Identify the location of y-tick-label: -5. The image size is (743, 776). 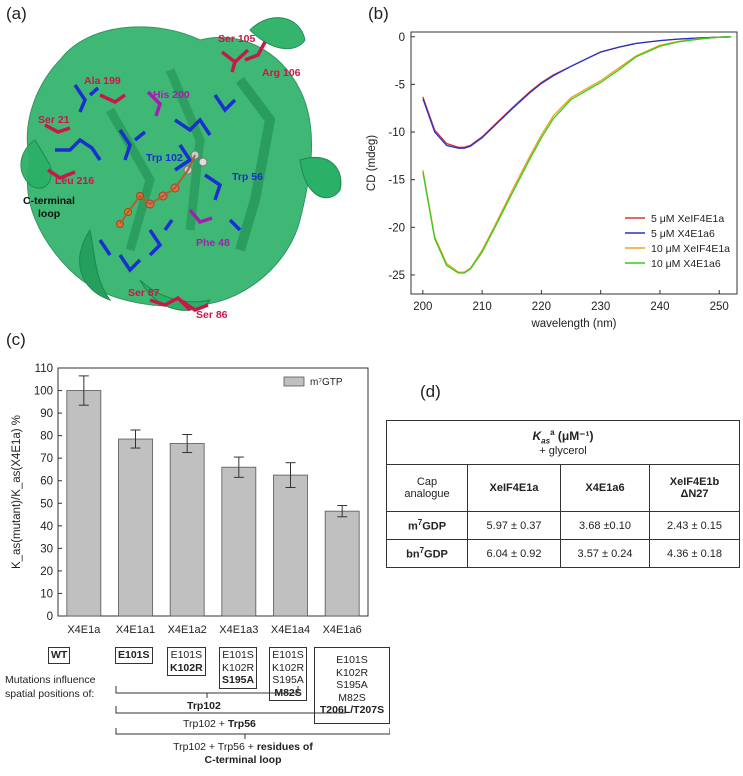
(400, 85).